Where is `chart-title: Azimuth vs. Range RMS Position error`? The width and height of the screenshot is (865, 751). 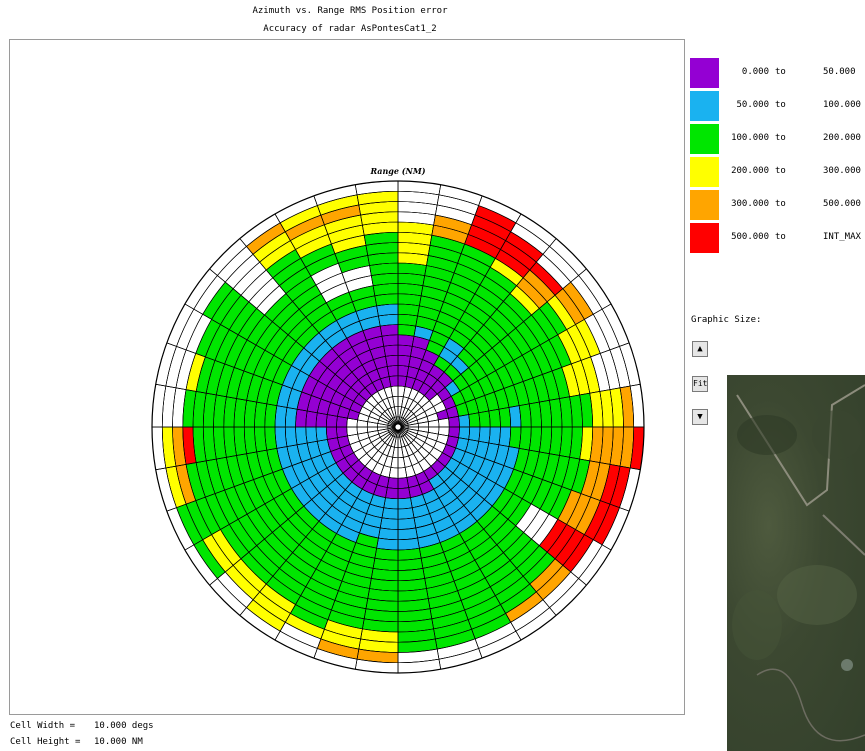
chart-title: Azimuth vs. Range RMS Position error is located at coordinates (350, 11).